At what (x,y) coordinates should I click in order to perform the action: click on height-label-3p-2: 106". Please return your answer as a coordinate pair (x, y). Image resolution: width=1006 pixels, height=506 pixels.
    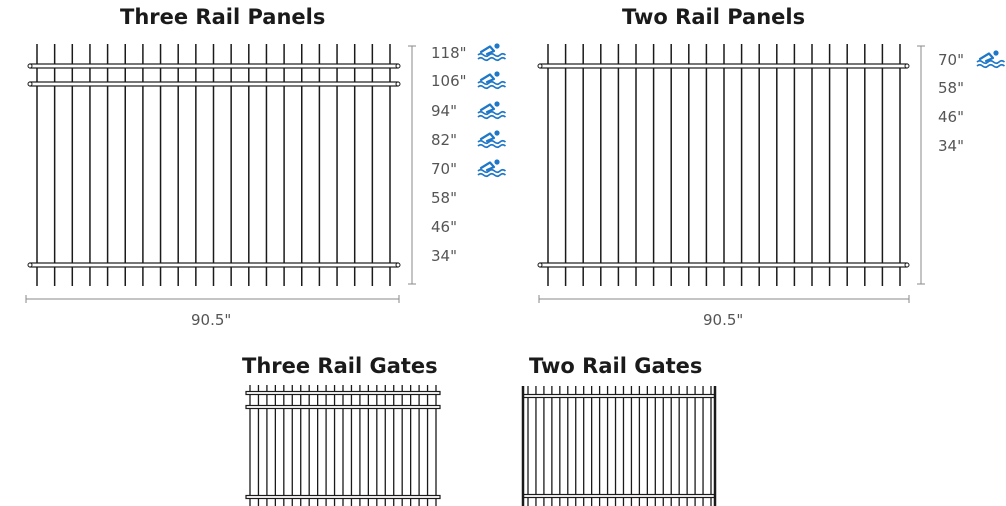
    Looking at the image, I should click on (449, 81).